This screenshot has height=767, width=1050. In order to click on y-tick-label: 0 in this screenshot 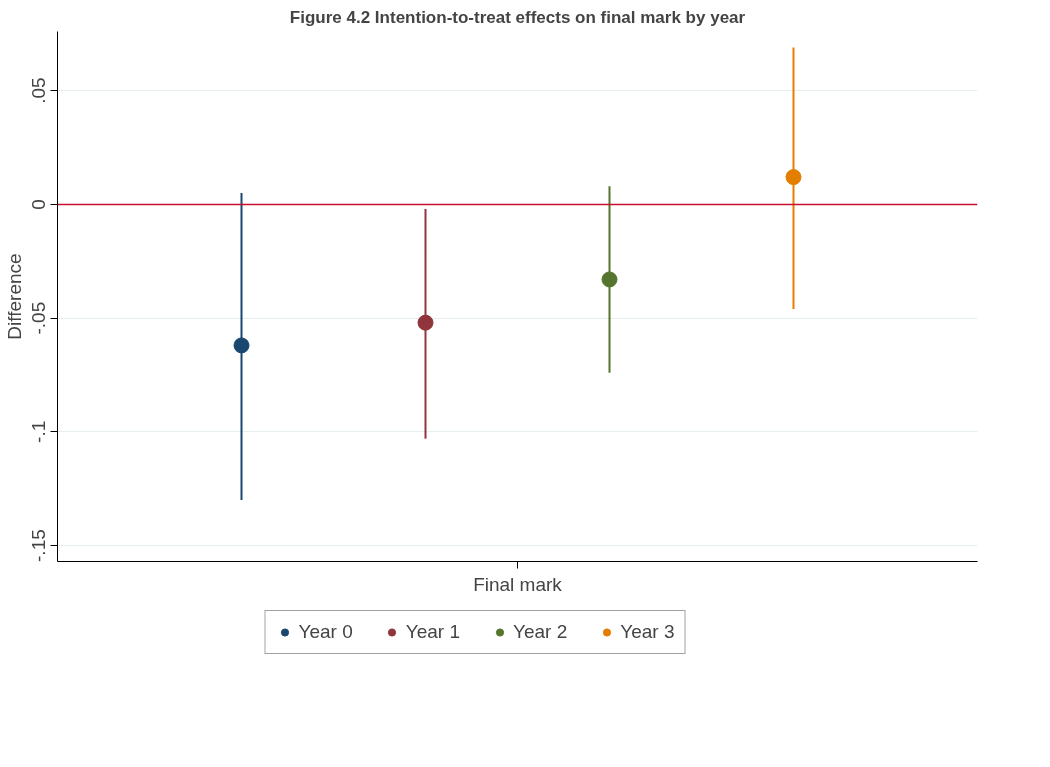, I will do `click(39, 204)`.